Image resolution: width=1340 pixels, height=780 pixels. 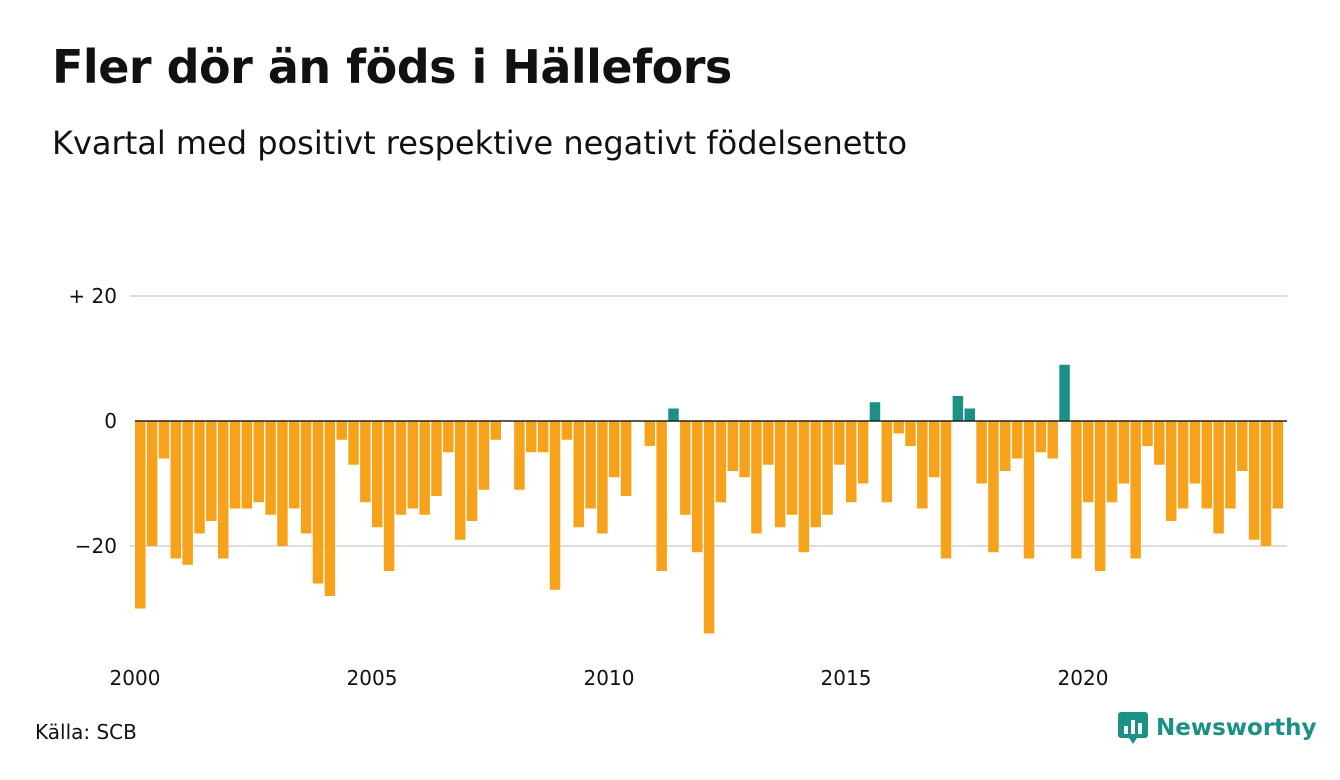 I want to click on source-note: Källa: SCB, so click(x=86, y=732).